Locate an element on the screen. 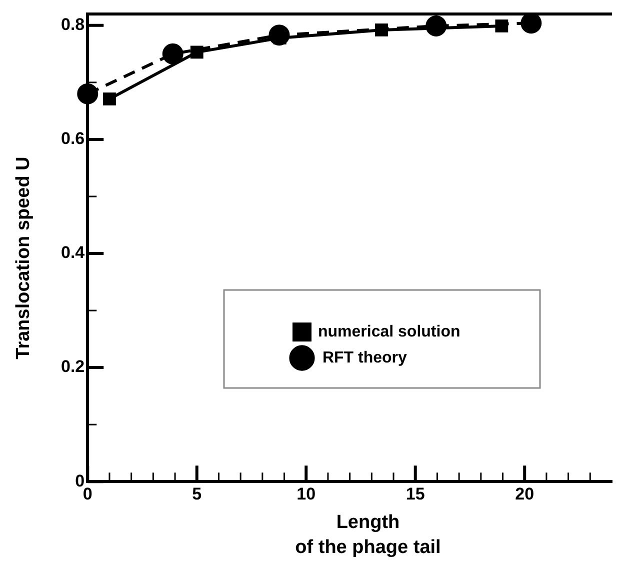 Image resolution: width=624 pixels, height=564 pixels. x-tick-label: 10 is located at coordinates (306, 494).